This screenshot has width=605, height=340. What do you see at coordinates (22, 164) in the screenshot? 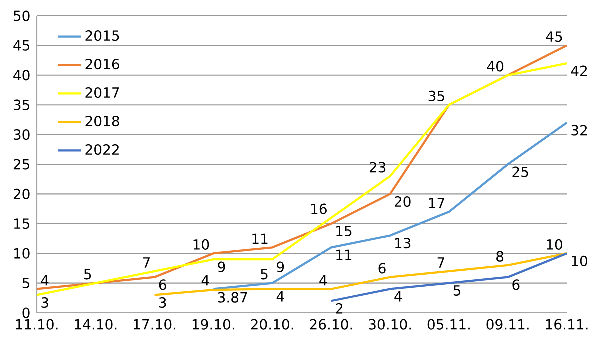
I see `y-tick-label: 25` at bounding box center [22, 164].